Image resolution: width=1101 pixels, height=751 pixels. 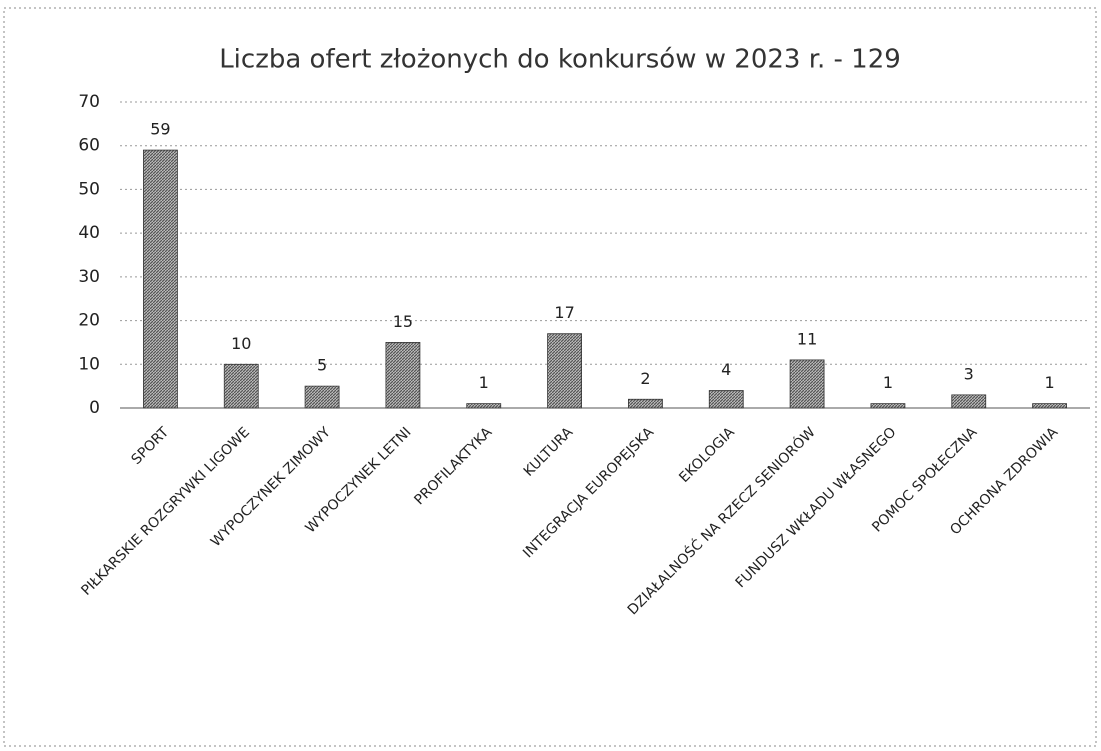 What do you see at coordinates (165, 511) in the screenshot?
I see `x-tick-label: PIŁKARSKIE ROZGRYWKI LIGOWE` at bounding box center [165, 511].